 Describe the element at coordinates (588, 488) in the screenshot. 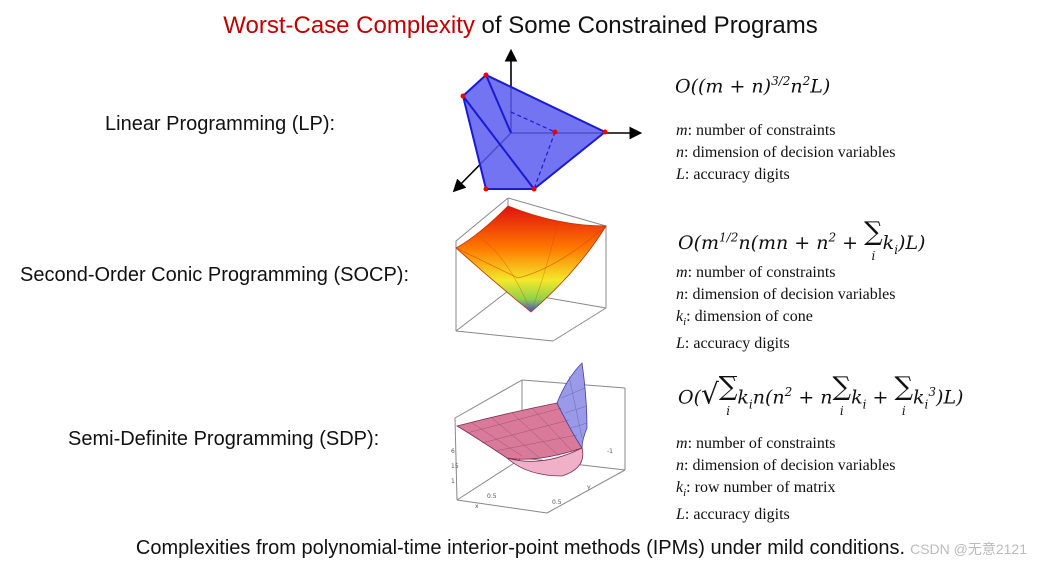

I see `svg-text: Y` at that location.